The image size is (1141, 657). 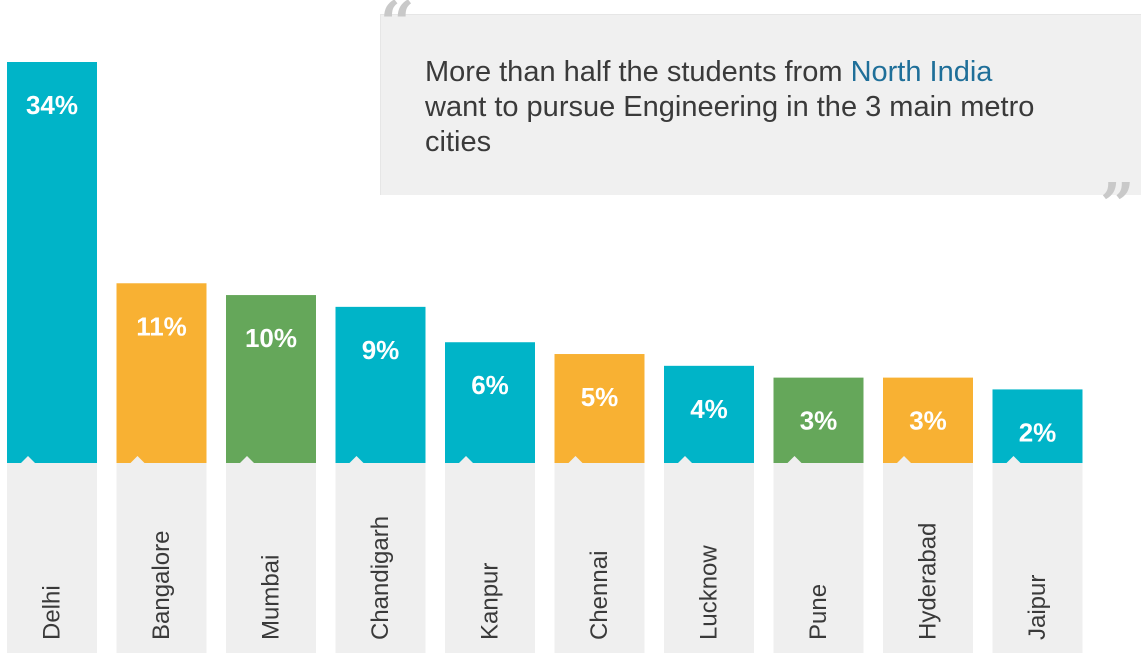 I want to click on bar-group-hyderabad: 3% Hyderabad, so click(x=928, y=515).